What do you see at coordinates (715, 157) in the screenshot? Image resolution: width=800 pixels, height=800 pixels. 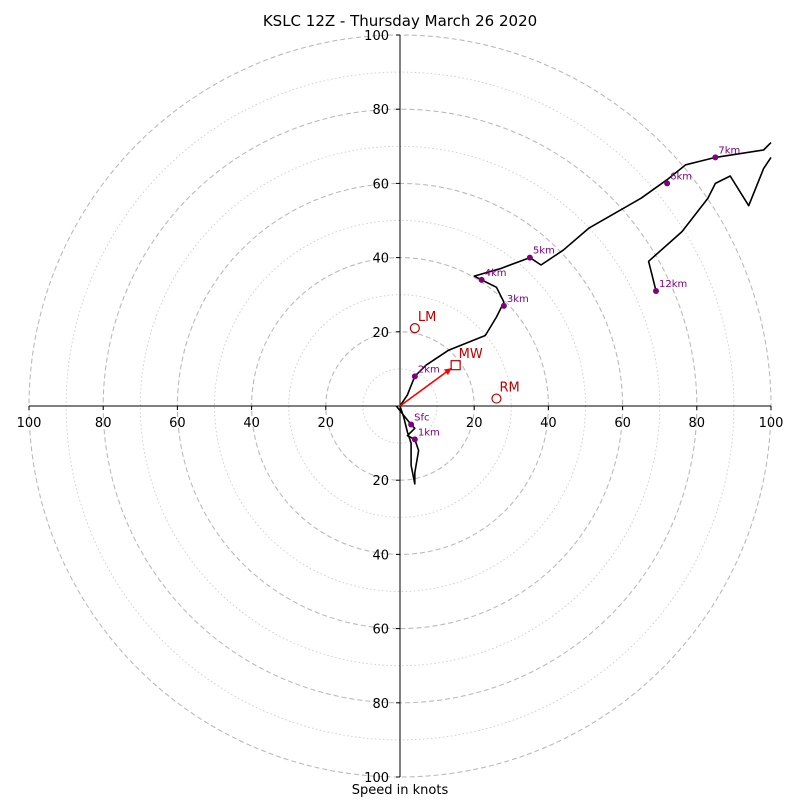 I see `height-marker-7km` at bounding box center [715, 157].